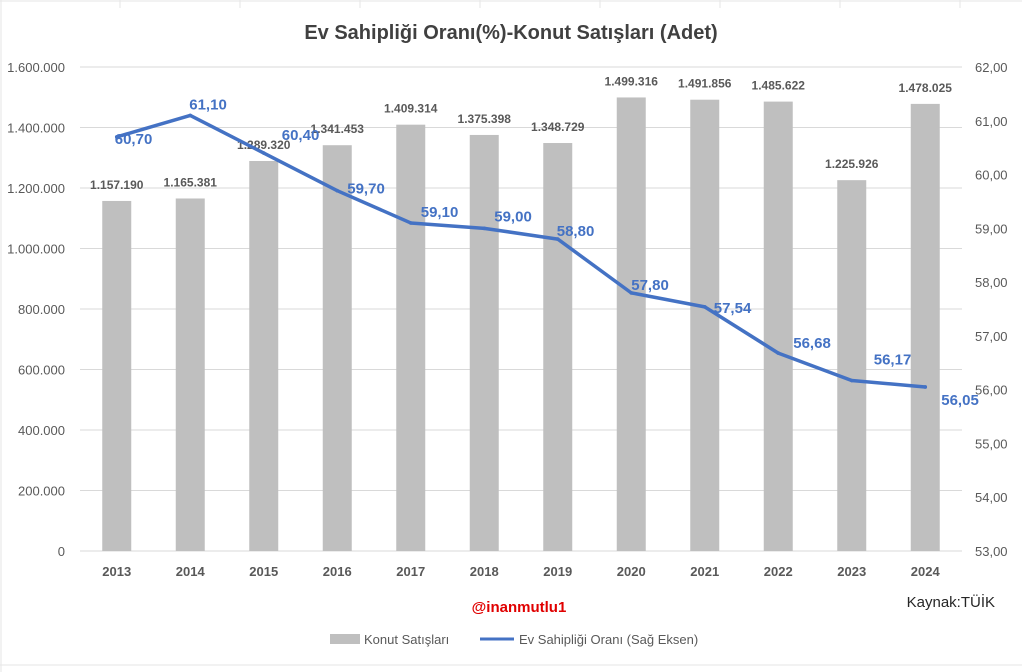  What do you see at coordinates (337, 571) in the screenshot?
I see `x-tick-label-2016: 2016` at bounding box center [337, 571].